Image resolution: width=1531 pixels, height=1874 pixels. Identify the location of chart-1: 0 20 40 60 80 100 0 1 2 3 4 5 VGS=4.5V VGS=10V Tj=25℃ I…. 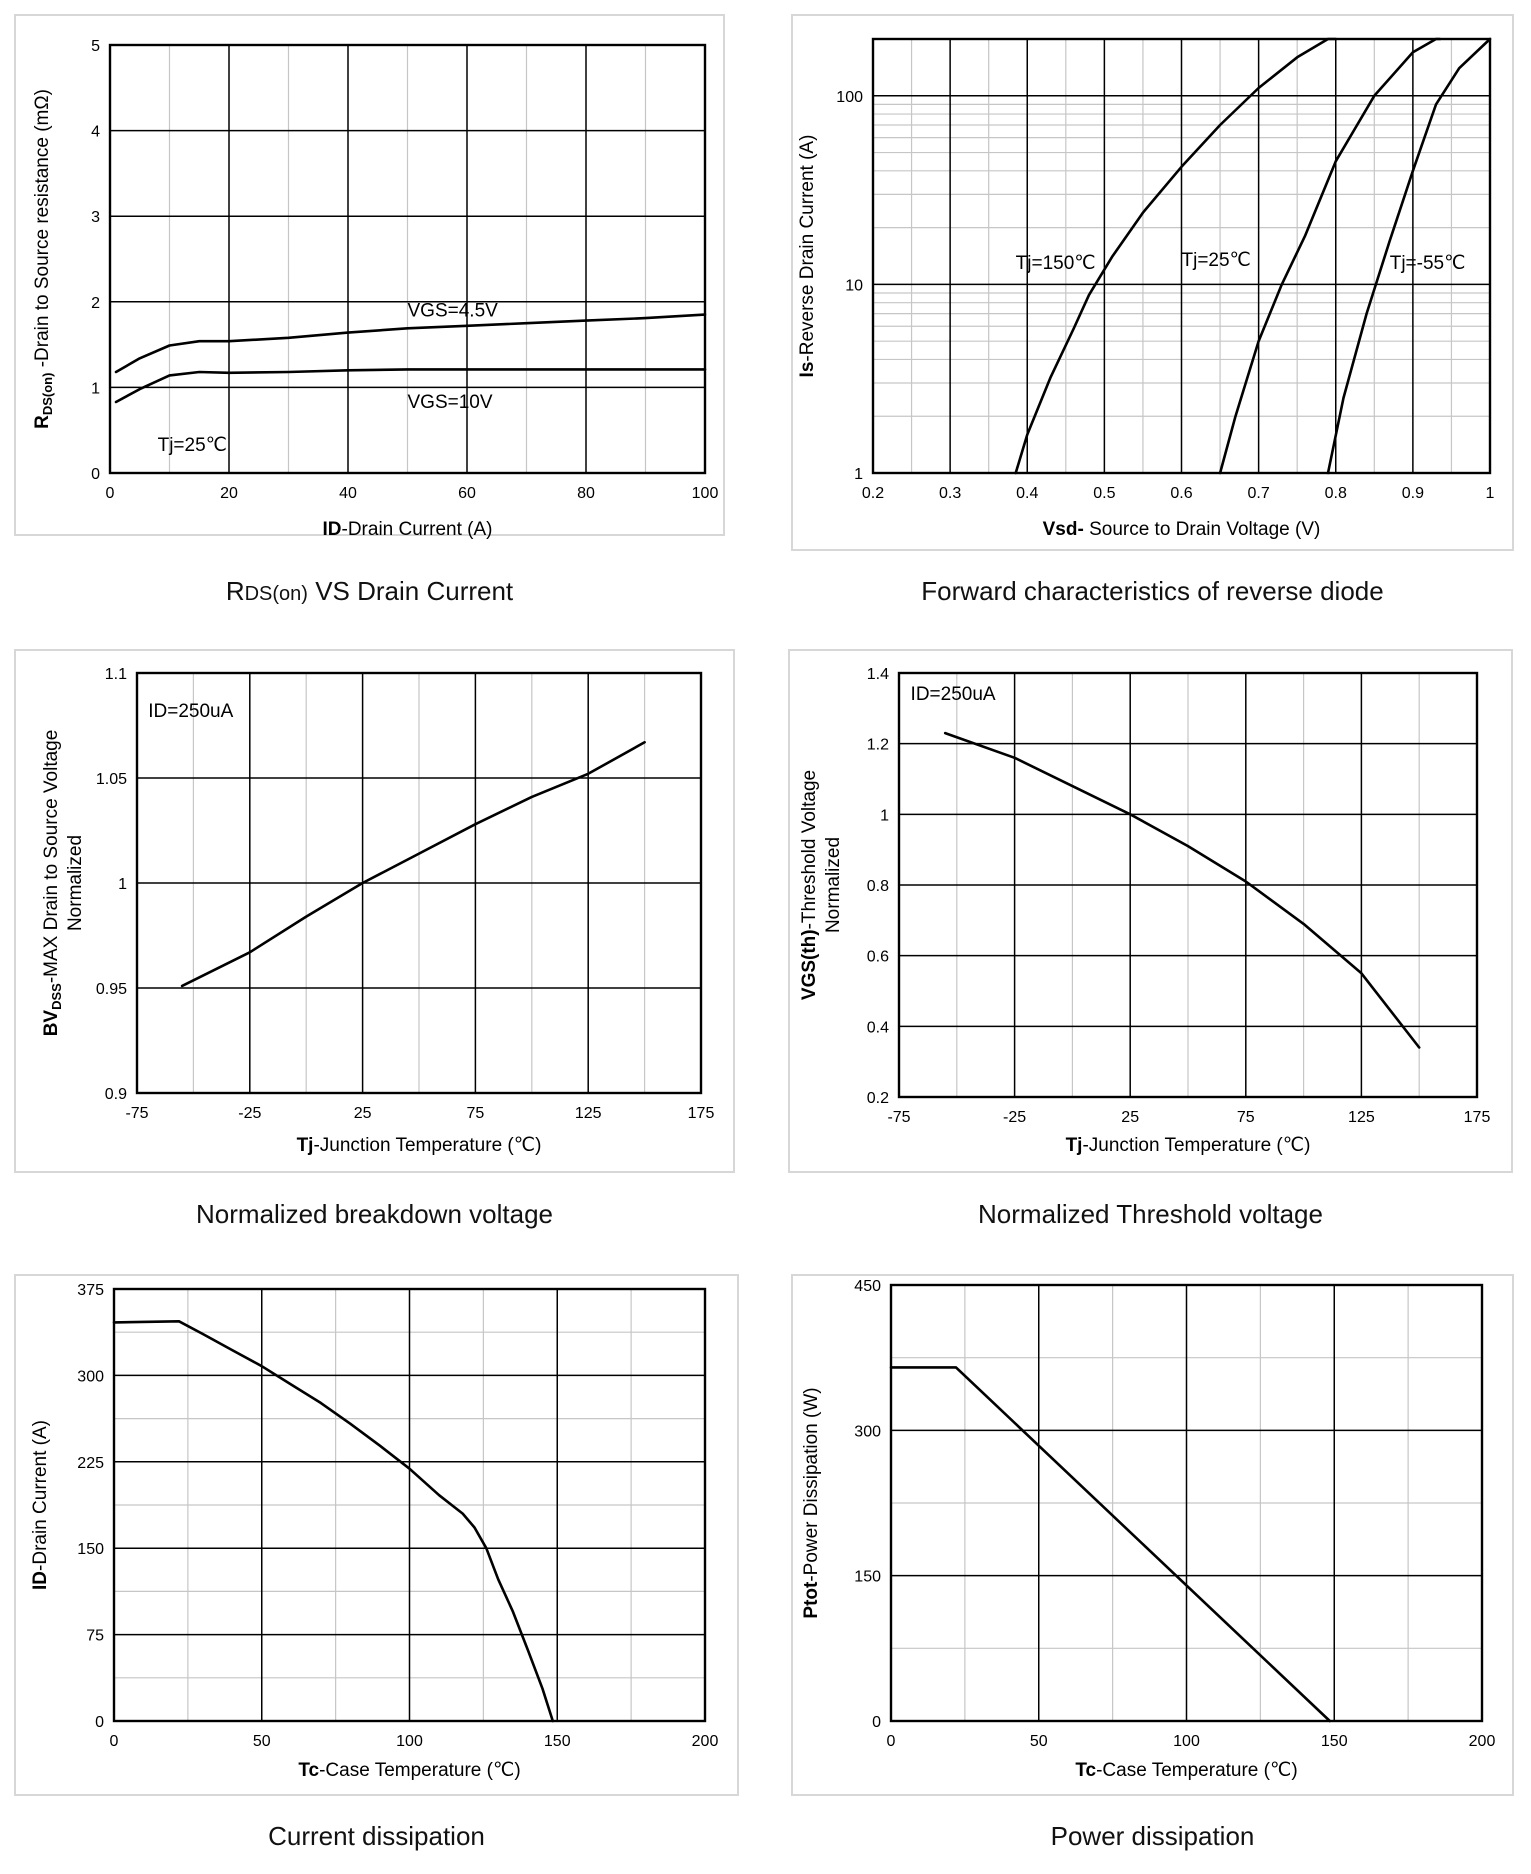
(369, 277).